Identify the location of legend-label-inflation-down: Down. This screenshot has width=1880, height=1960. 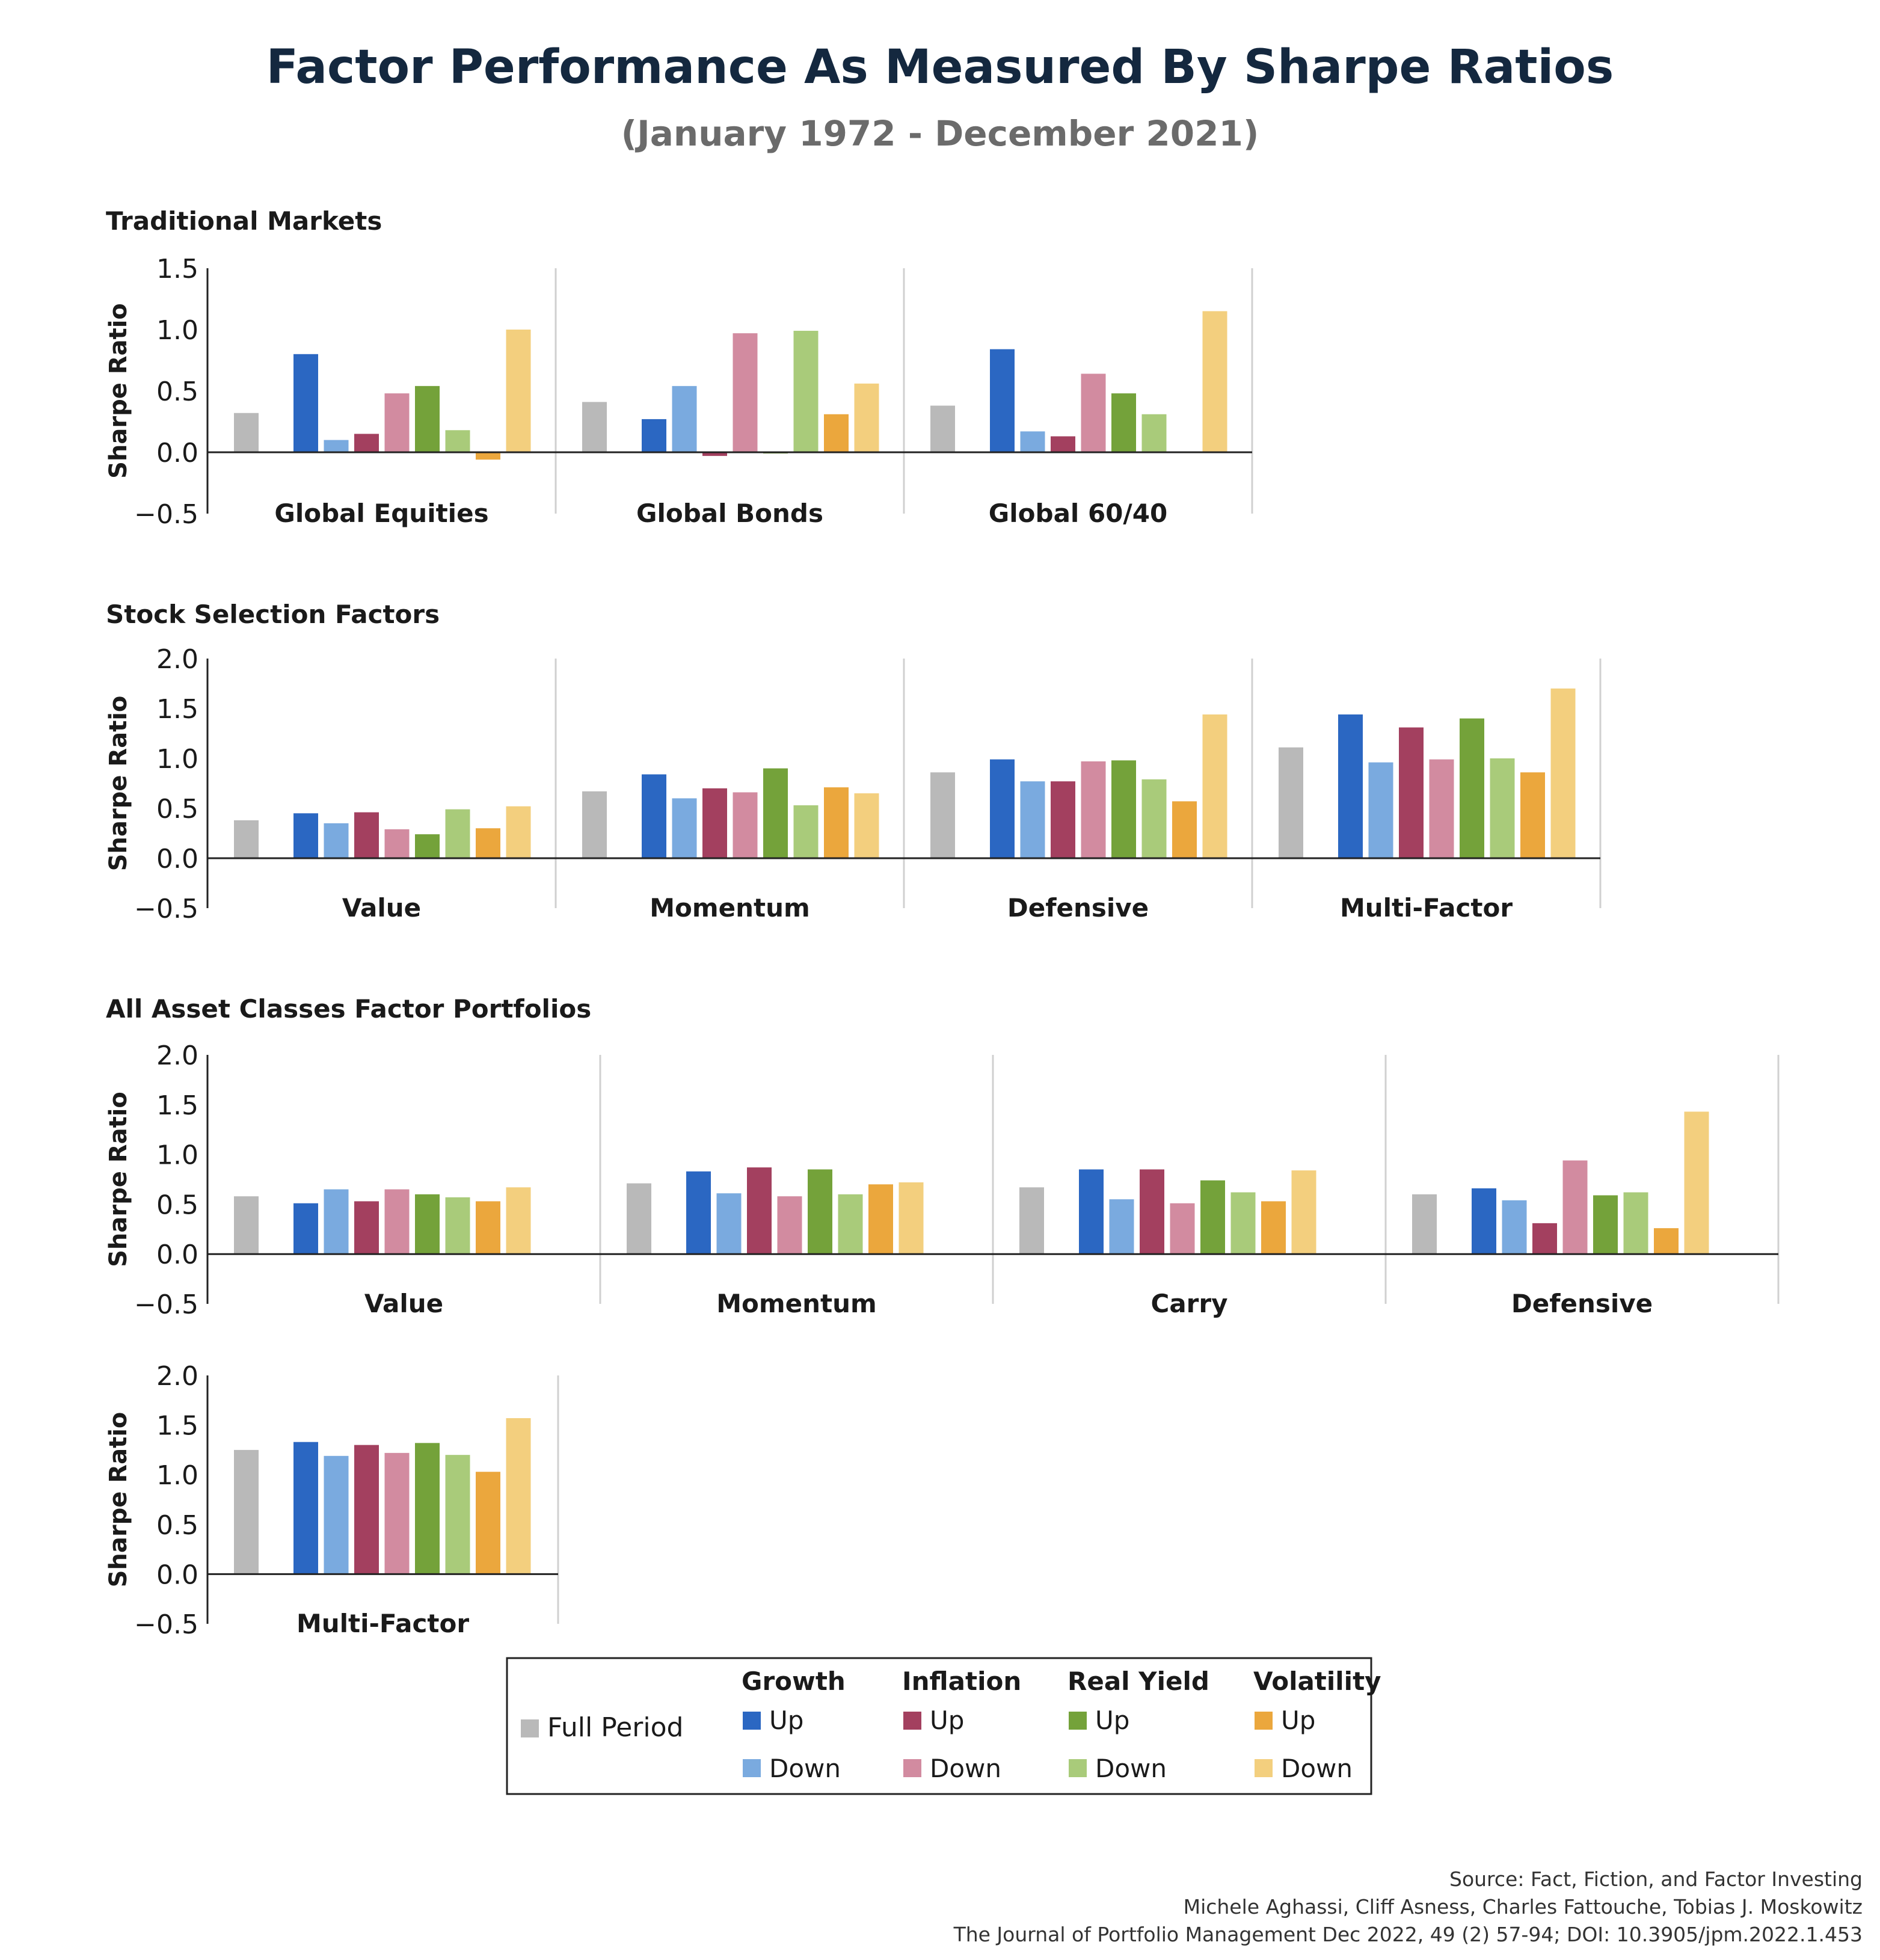
(966, 1768).